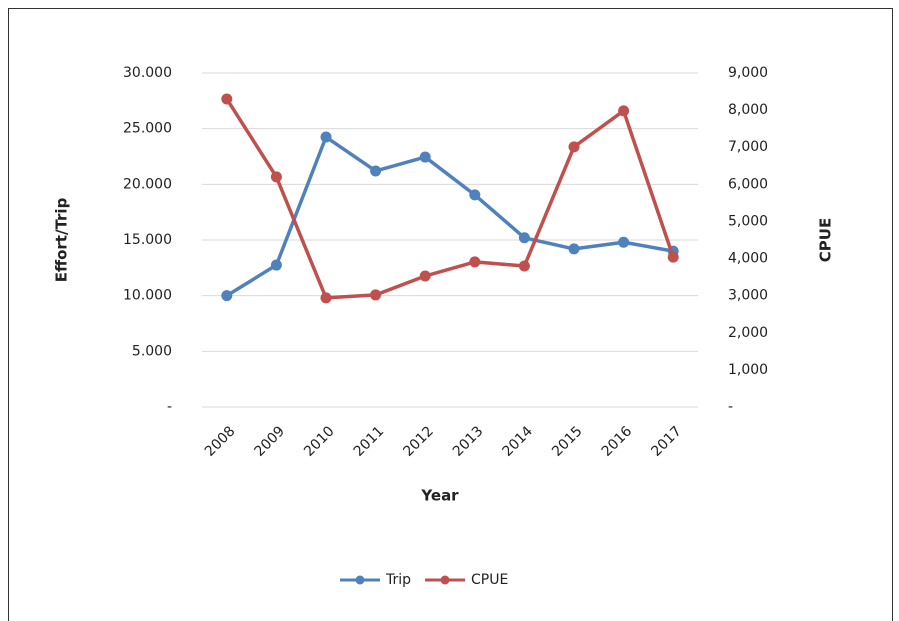  What do you see at coordinates (748, 259) in the screenshot?
I see `y2-tick-label: 4,000` at bounding box center [748, 259].